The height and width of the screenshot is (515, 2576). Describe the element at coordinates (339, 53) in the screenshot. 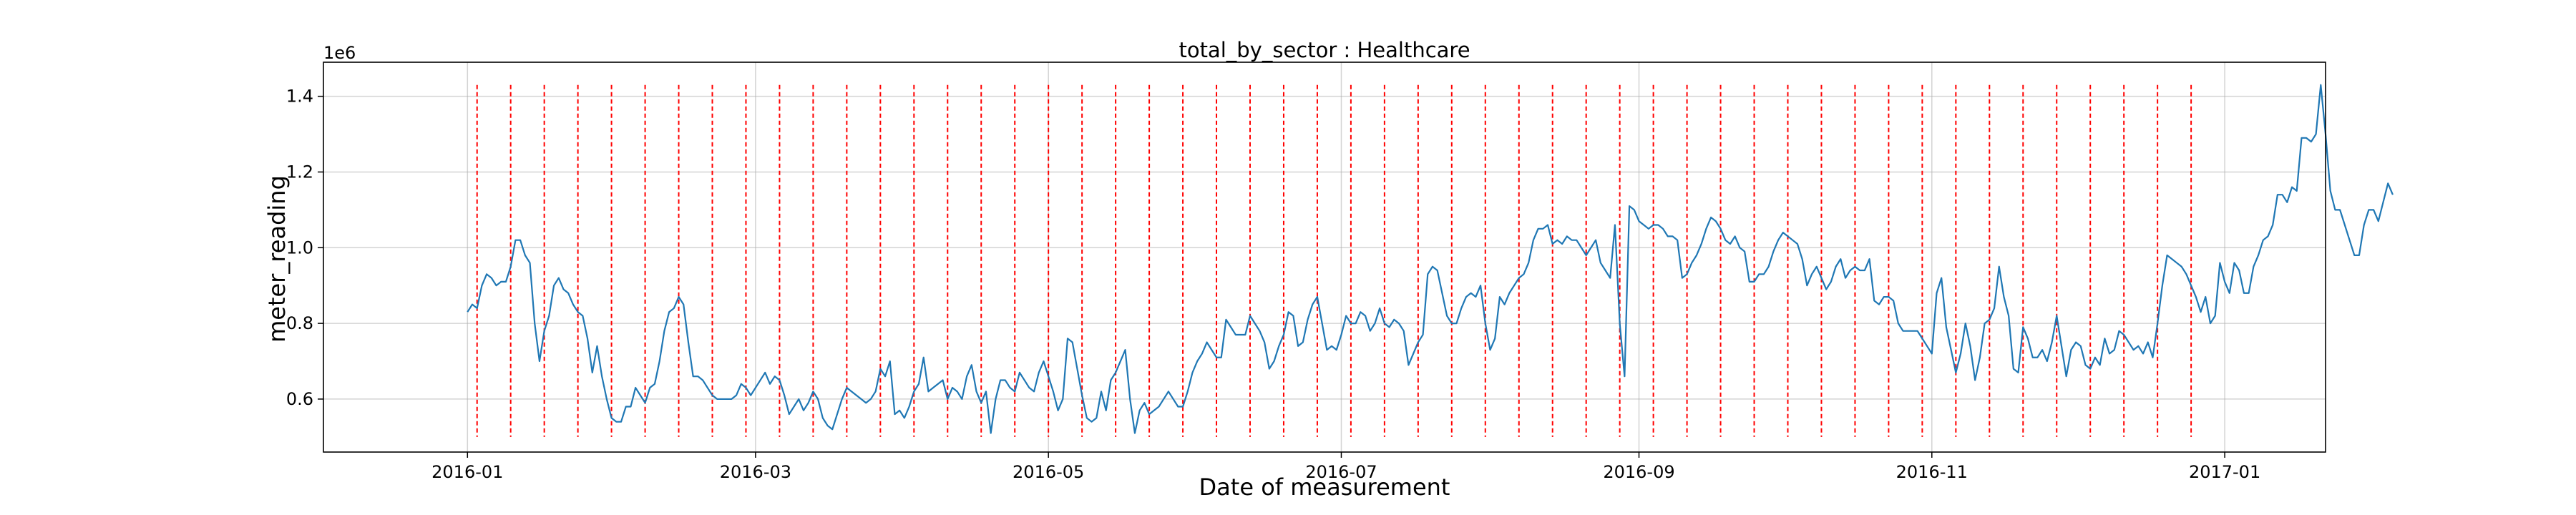

I see `y-axis-offset-label: 1e6` at that location.